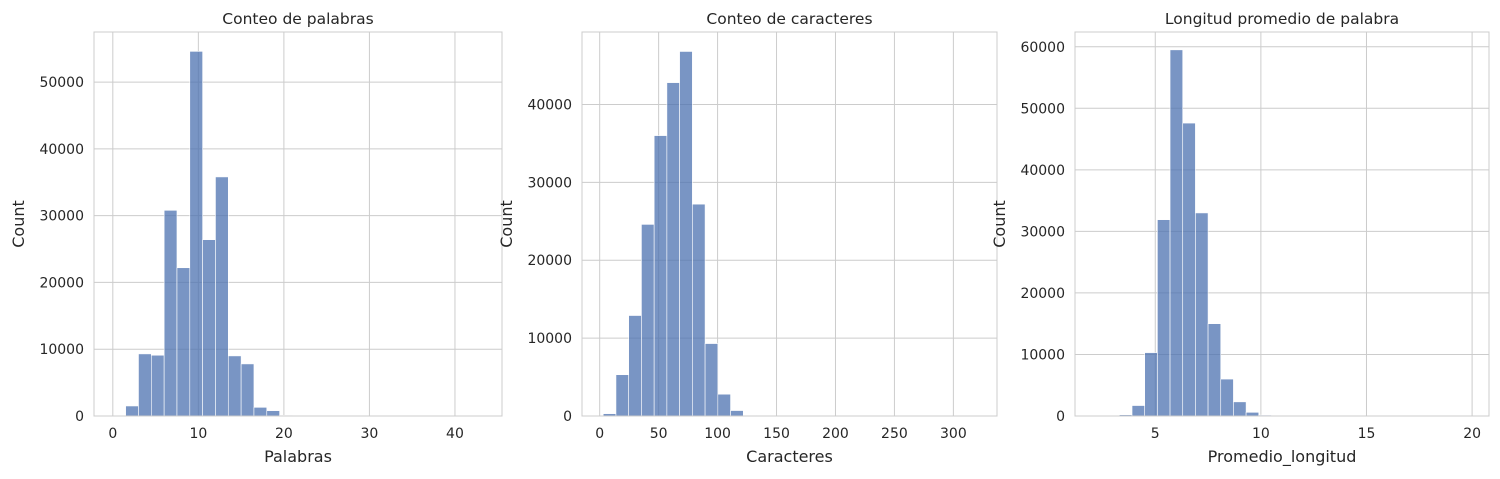 This screenshot has height=479, width=1500. Describe the element at coordinates (455, 434) in the screenshot. I see `x-tick-label: 40` at that location.